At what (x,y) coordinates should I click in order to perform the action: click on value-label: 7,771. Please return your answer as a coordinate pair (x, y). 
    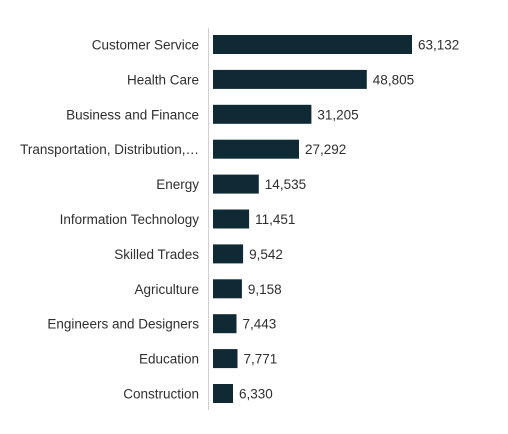
    Looking at the image, I should click on (261, 359).